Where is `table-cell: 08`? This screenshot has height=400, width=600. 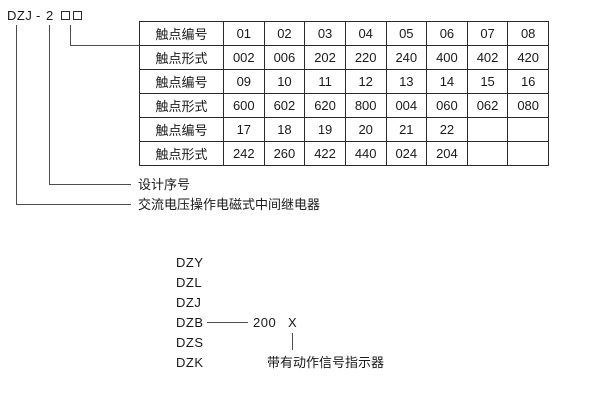 table-cell: 08 is located at coordinates (528, 33).